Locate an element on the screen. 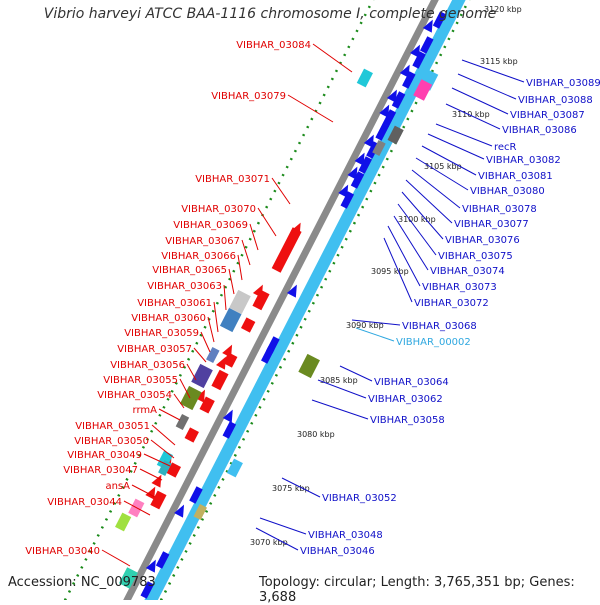 This screenshot has height=605, width=600. right-gene-label: VIBHAR_03074 is located at coordinates (467, 271).